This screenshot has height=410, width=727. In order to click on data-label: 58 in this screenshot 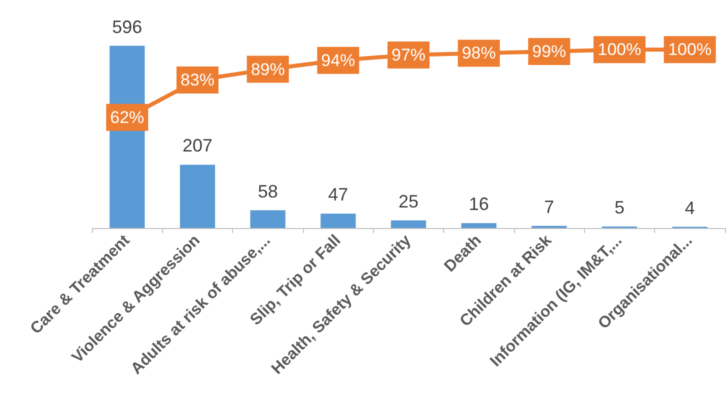, I will do `click(268, 191)`.